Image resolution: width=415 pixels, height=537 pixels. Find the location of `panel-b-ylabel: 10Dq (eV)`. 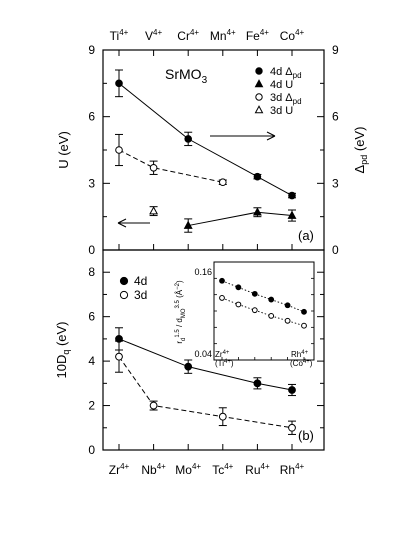

panel-b-ylabel: 10Dq (eV) is located at coordinates (62, 349).